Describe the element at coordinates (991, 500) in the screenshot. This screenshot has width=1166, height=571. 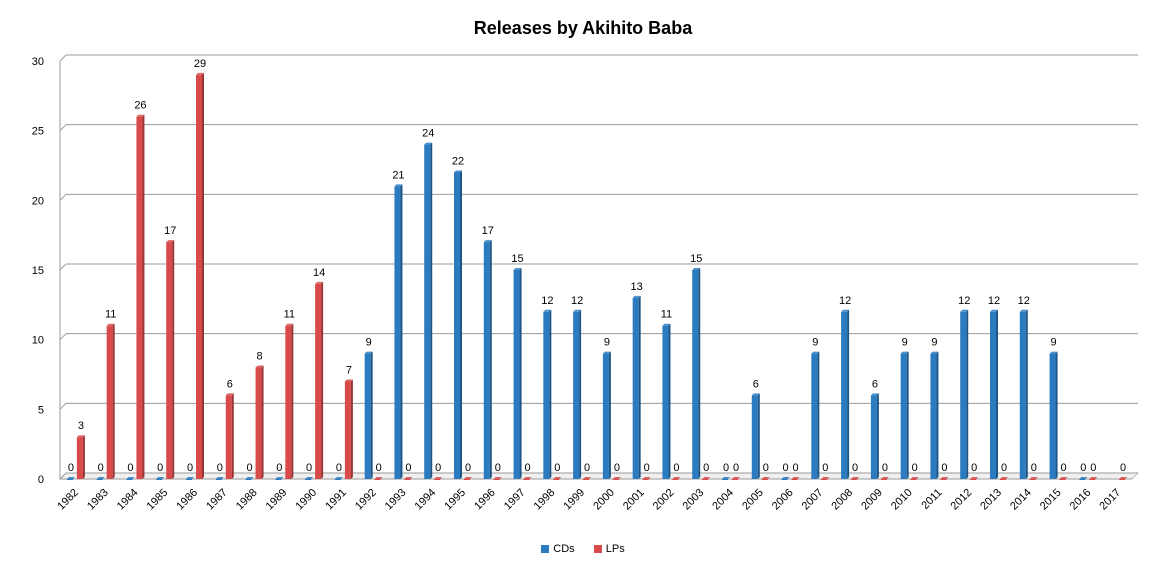
I see `x-tick-label: 2013` at that location.